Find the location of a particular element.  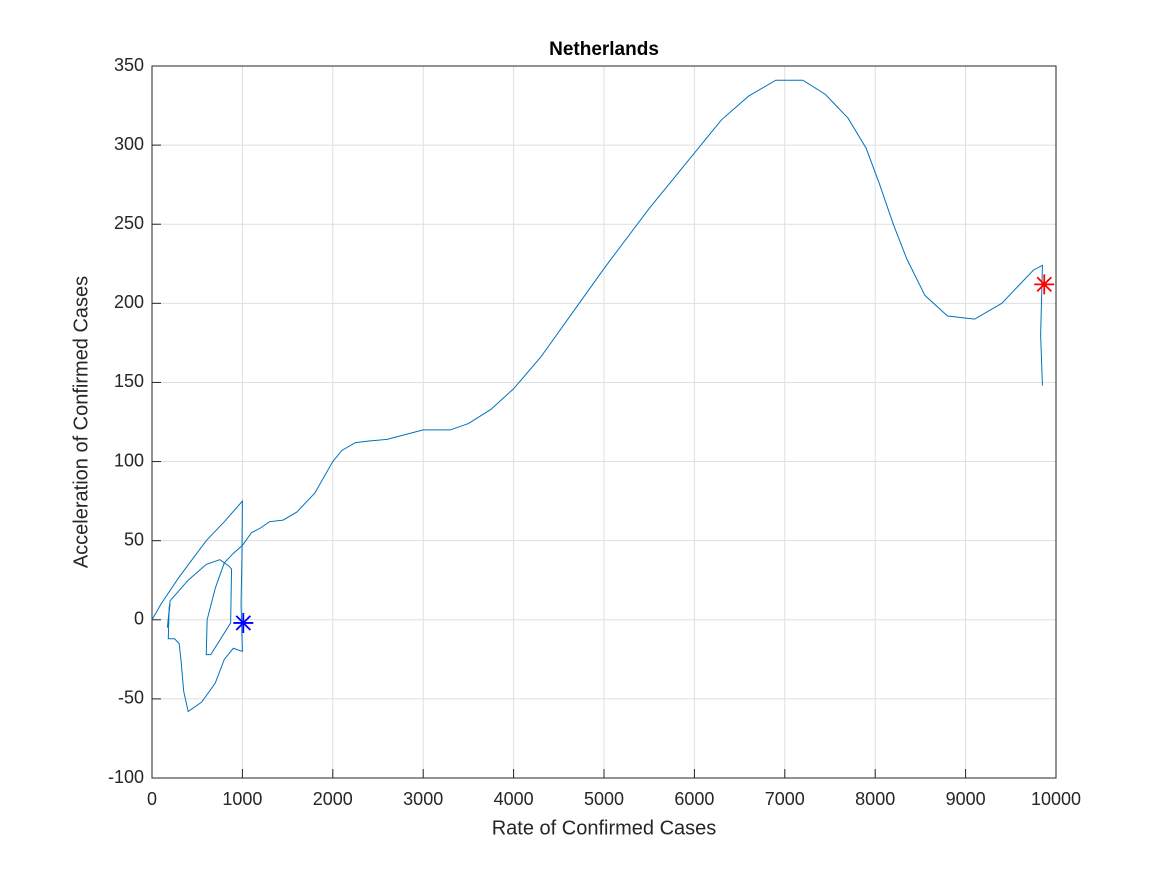

x-tick-label: 10000 is located at coordinates (1056, 799).